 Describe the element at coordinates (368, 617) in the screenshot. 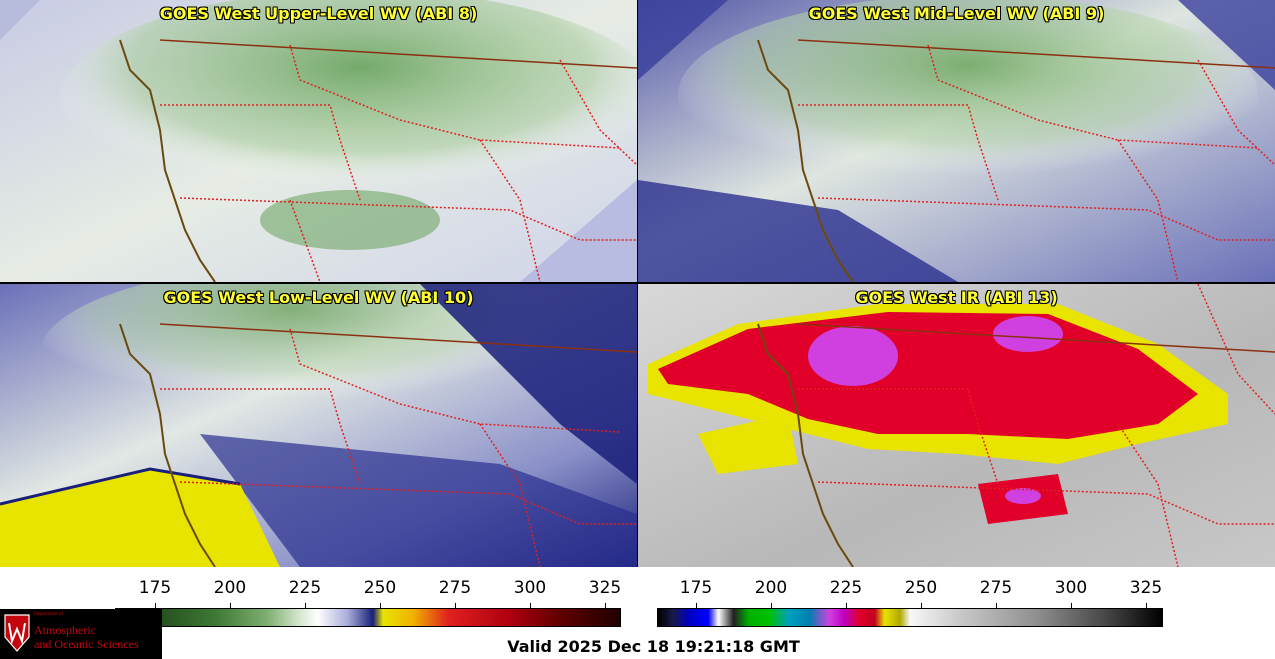

I see `wv-colorbar` at that location.